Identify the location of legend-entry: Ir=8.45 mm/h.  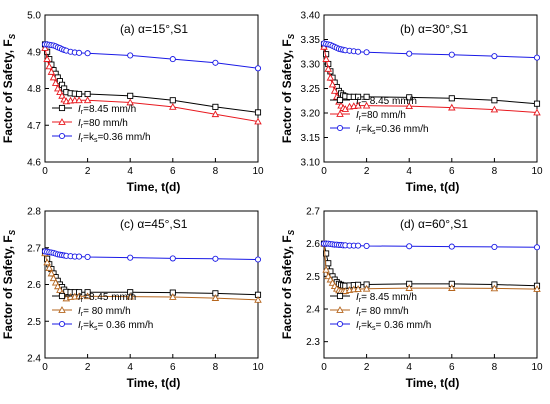
(107, 298).